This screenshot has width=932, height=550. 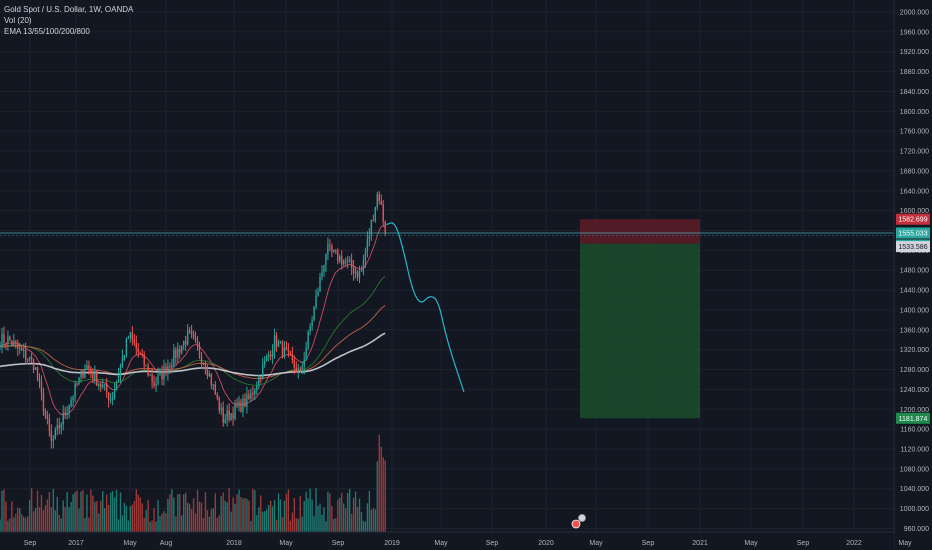 What do you see at coordinates (914, 291) in the screenshot?
I see `price-tick-label: 1440.000` at bounding box center [914, 291].